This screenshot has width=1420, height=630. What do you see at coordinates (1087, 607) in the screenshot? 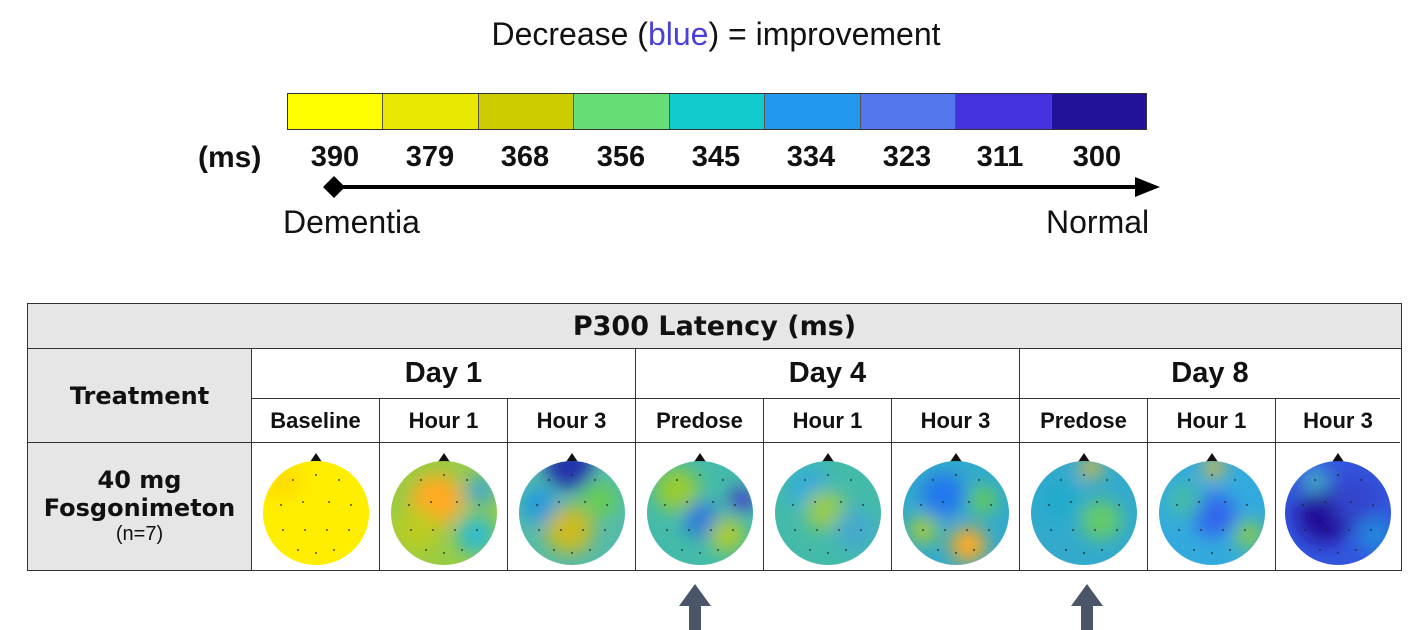
I see `up-arrow-day8` at bounding box center [1087, 607].